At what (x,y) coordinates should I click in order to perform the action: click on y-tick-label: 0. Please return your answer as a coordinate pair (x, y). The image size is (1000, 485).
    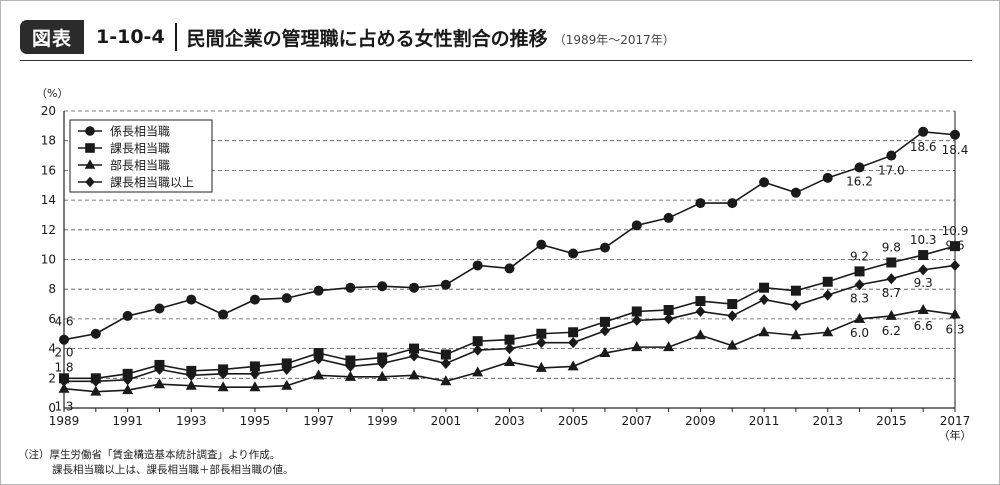
    Looking at the image, I should click on (52, 408).